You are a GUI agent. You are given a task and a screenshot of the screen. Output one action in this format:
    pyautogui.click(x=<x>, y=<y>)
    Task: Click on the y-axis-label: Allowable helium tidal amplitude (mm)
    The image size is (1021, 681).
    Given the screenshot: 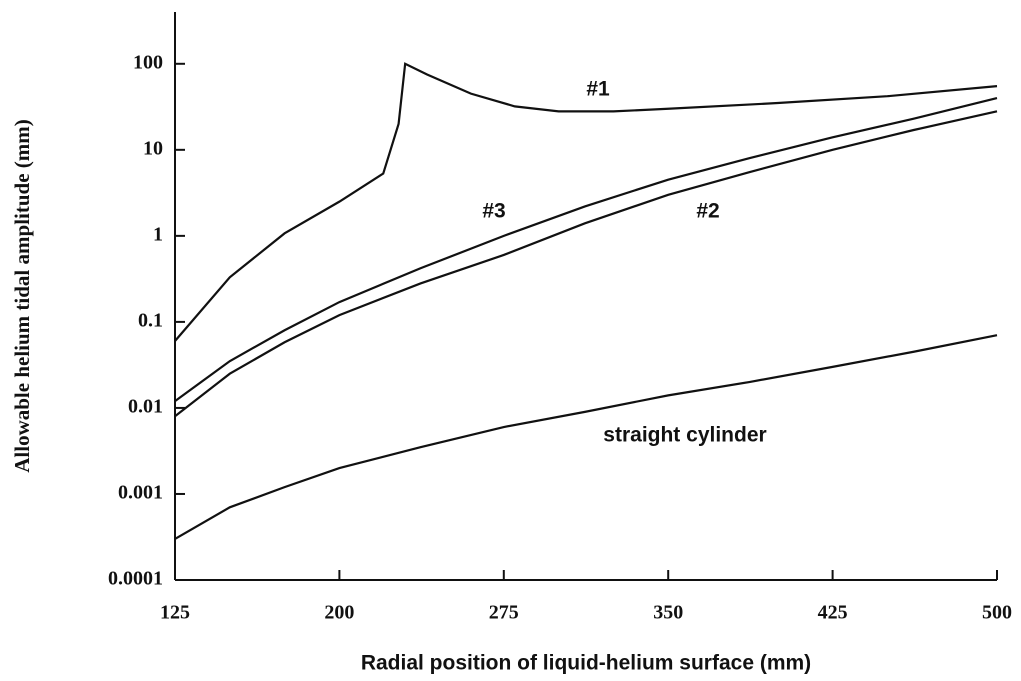 What is the action you would take?
    pyautogui.click(x=22, y=296)
    